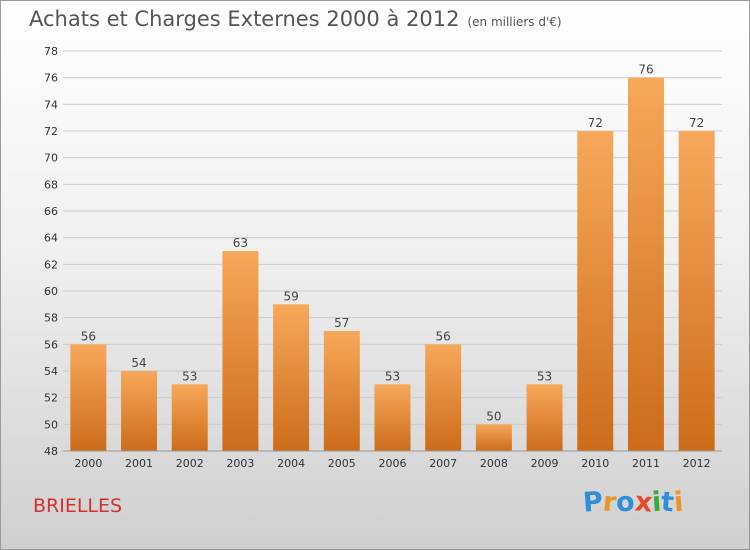 This screenshot has height=550, width=750. What do you see at coordinates (190, 463) in the screenshot?
I see `x-tick-label-2002: 2002` at bounding box center [190, 463].